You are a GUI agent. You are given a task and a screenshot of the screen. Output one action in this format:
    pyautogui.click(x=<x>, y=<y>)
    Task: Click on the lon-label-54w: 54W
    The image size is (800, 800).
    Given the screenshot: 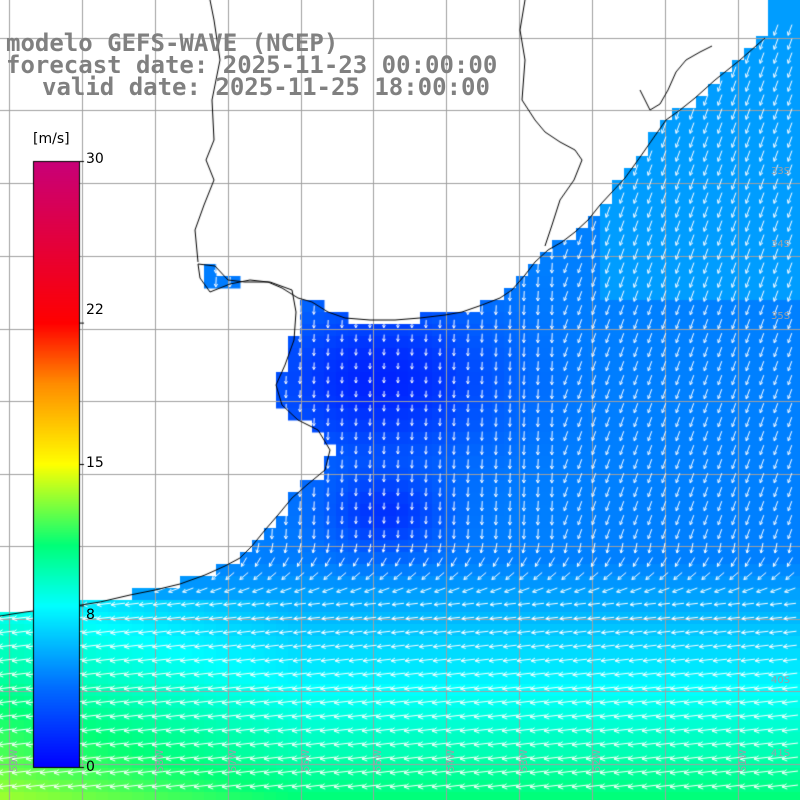 What is the action you would take?
    pyautogui.click(x=451, y=760)
    